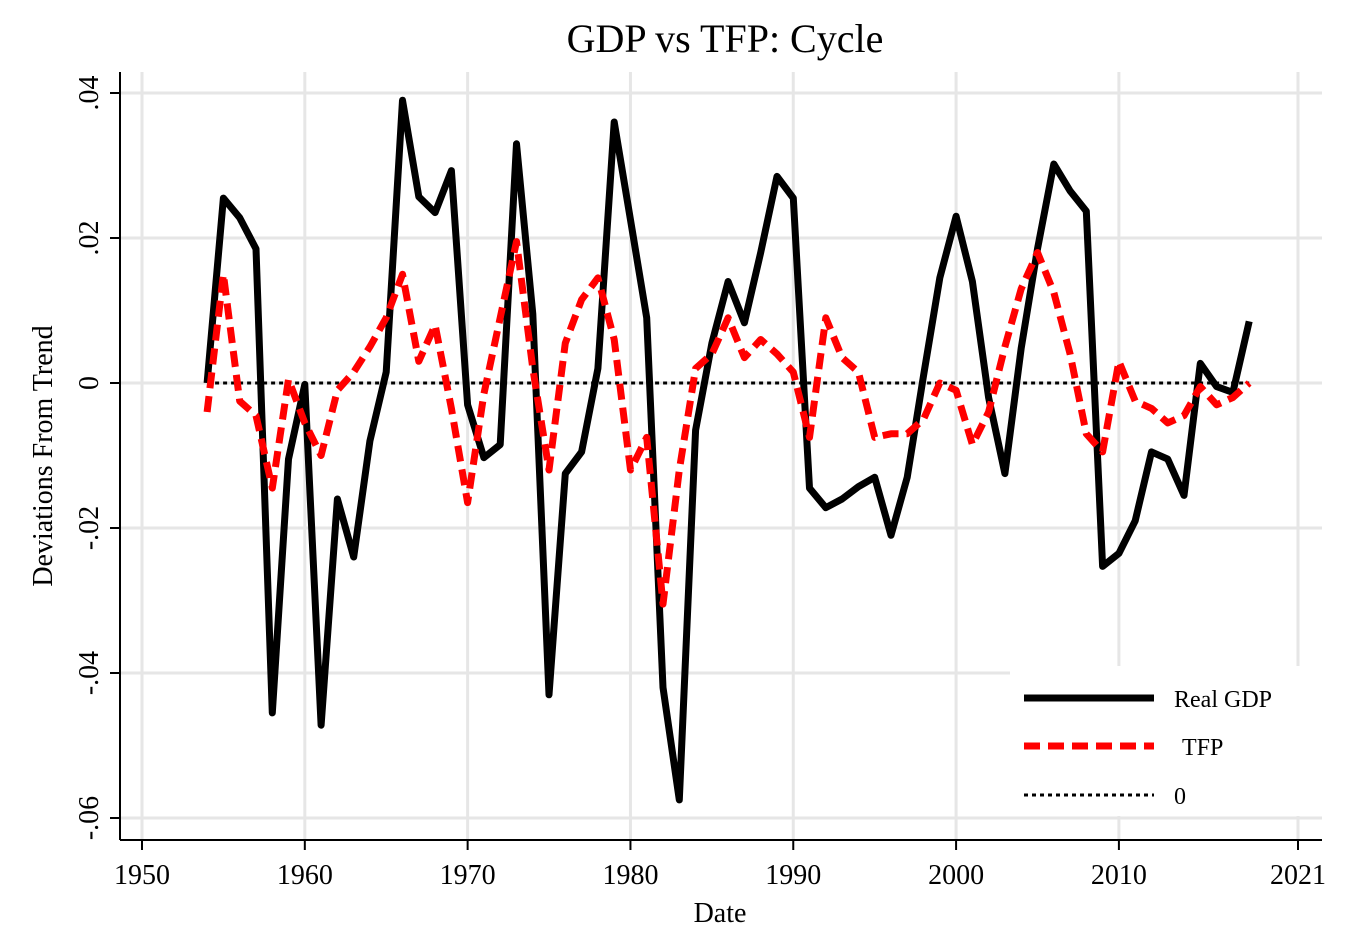  I want to click on x-tick-label-2000: 2000, so click(956, 875).